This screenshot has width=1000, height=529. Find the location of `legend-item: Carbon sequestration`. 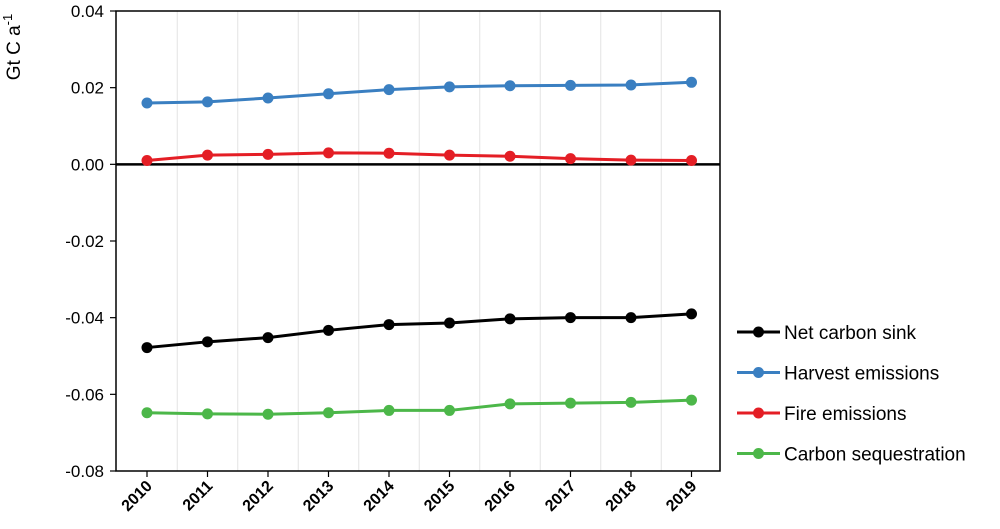

legend-item: Carbon sequestration is located at coordinates (851, 455).